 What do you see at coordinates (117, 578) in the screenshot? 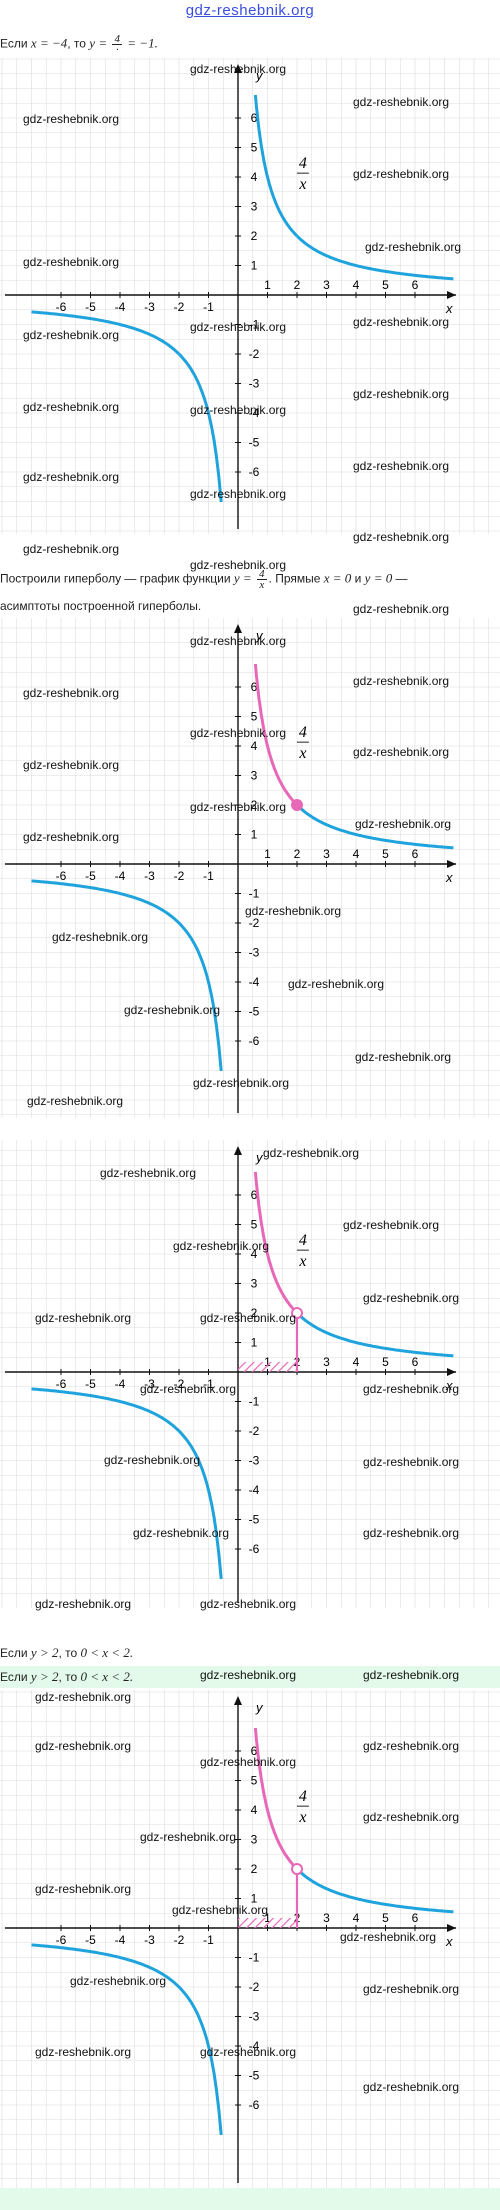
I see `line2-prefix: Построили гиперболу — график функции` at bounding box center [117, 578].